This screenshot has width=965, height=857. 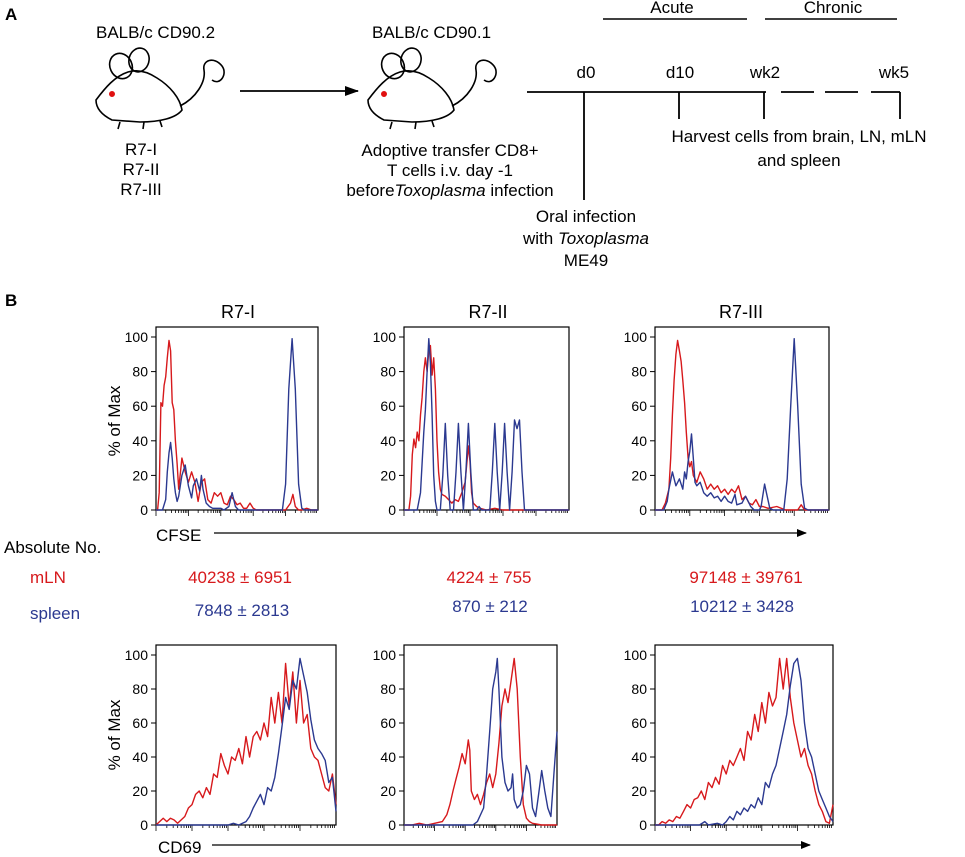 I want to click on x-axis-title-cfse: CFSE, so click(x=178, y=535).